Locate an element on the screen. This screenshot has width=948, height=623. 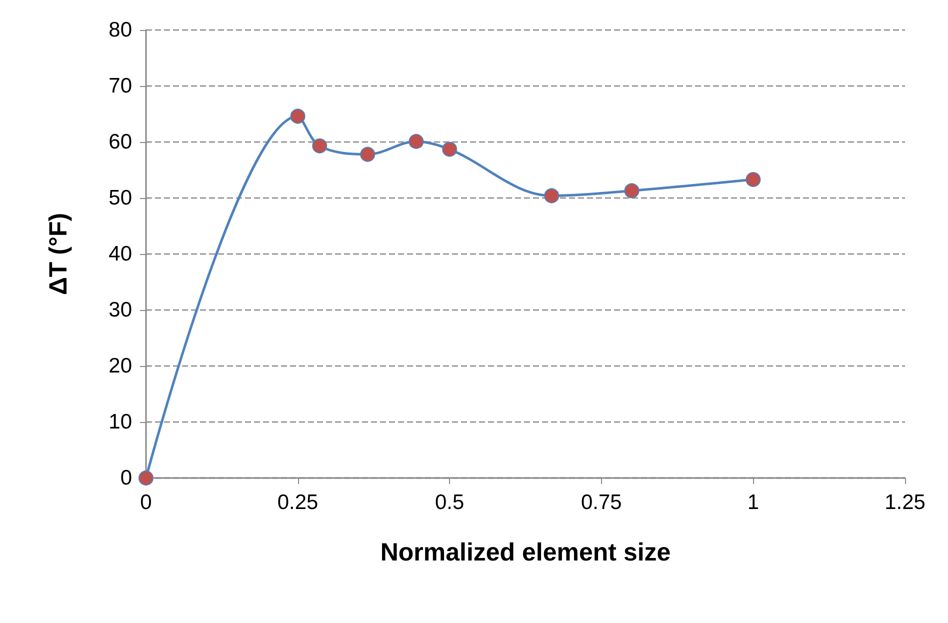
x-tick-label: 0 is located at coordinates (146, 502).